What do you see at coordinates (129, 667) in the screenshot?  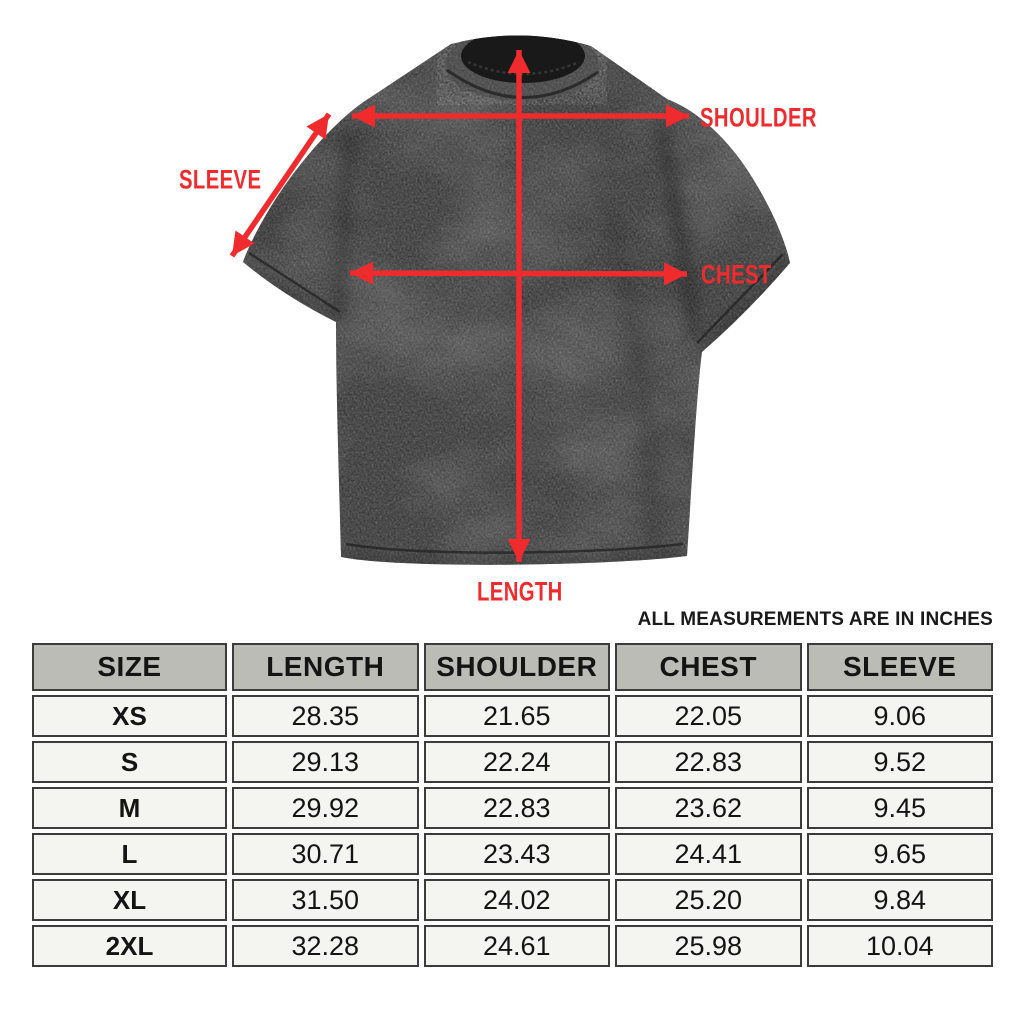 I see `column-header-cell: SIZE` at bounding box center [129, 667].